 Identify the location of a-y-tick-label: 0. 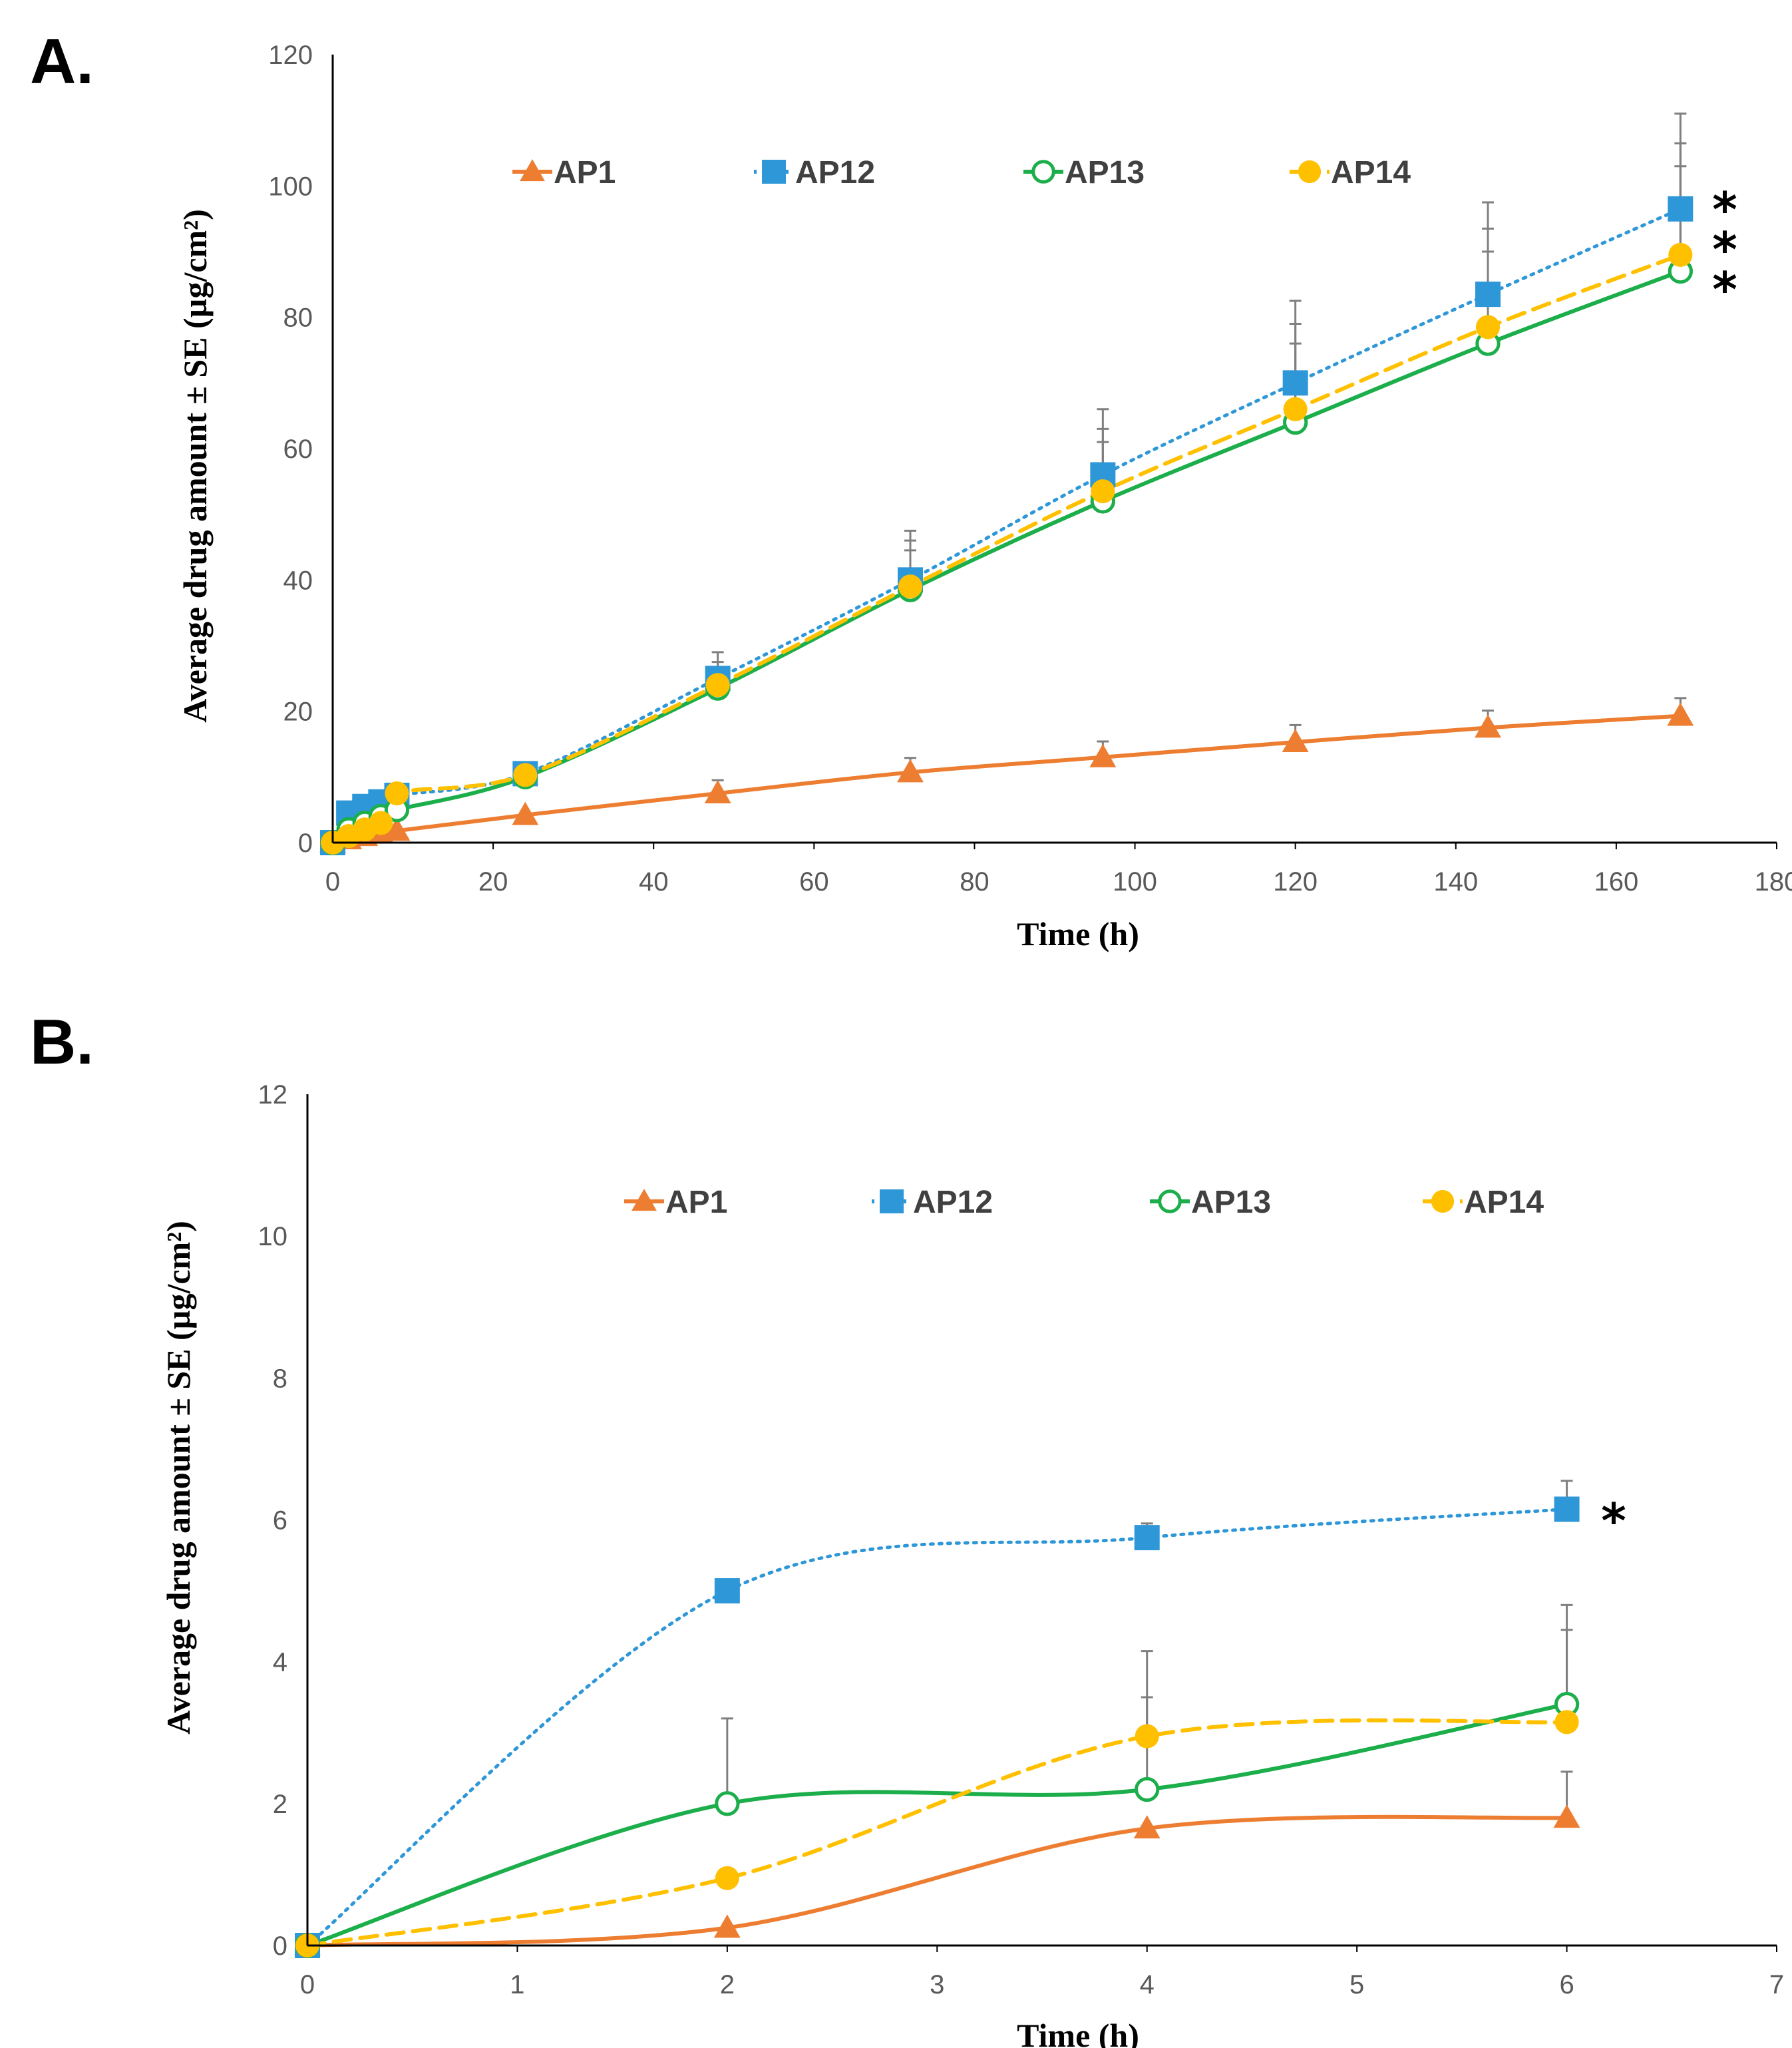
(305, 843).